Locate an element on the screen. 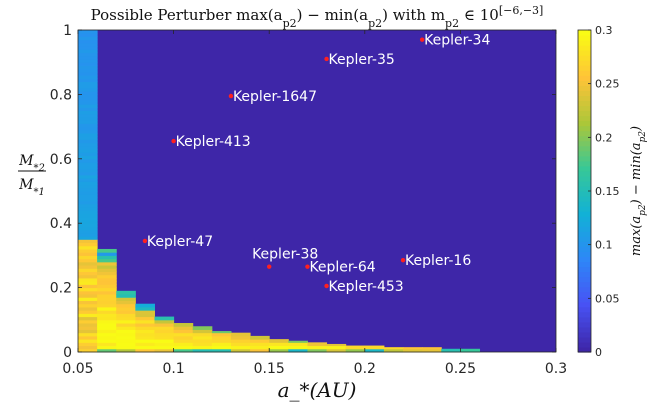 The image size is (664, 405). system-label: Kepler-16 is located at coordinates (438, 261).